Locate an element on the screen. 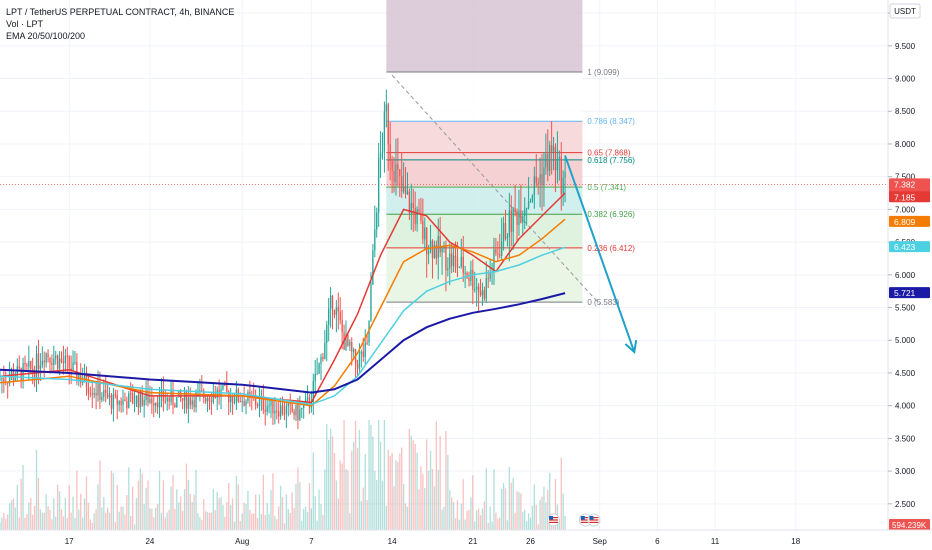 This screenshot has height=550, width=932. fib-level-label: 0 (5.583) is located at coordinates (603, 302).